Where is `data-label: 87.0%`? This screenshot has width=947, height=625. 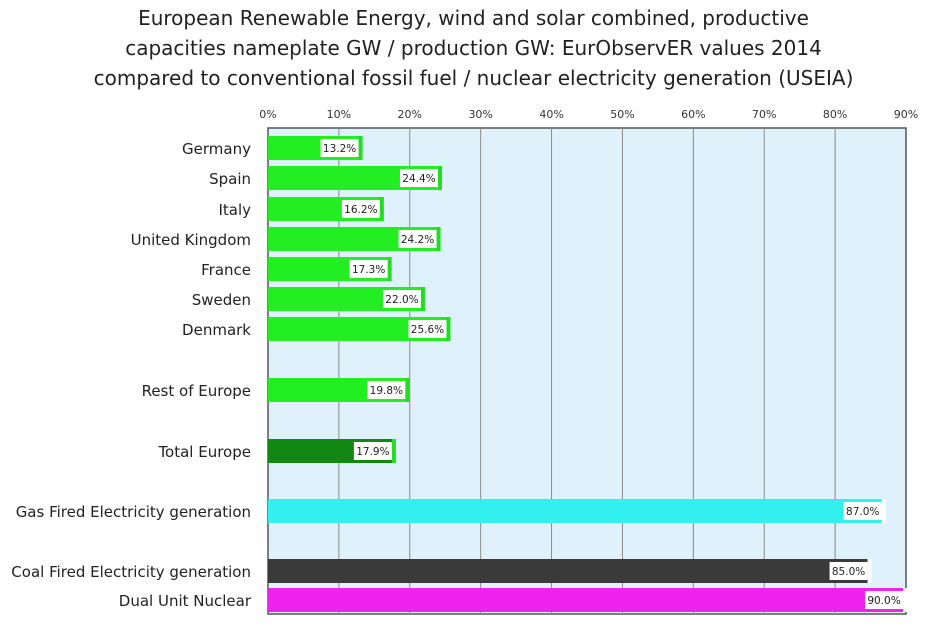
data-label: 87.0% is located at coordinates (862, 512).